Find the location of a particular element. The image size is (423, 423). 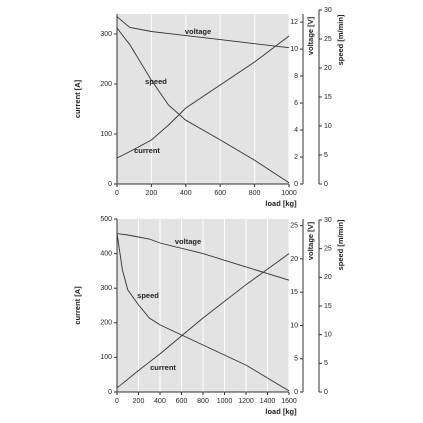

y2-tick-label: 8 is located at coordinates (296, 76).